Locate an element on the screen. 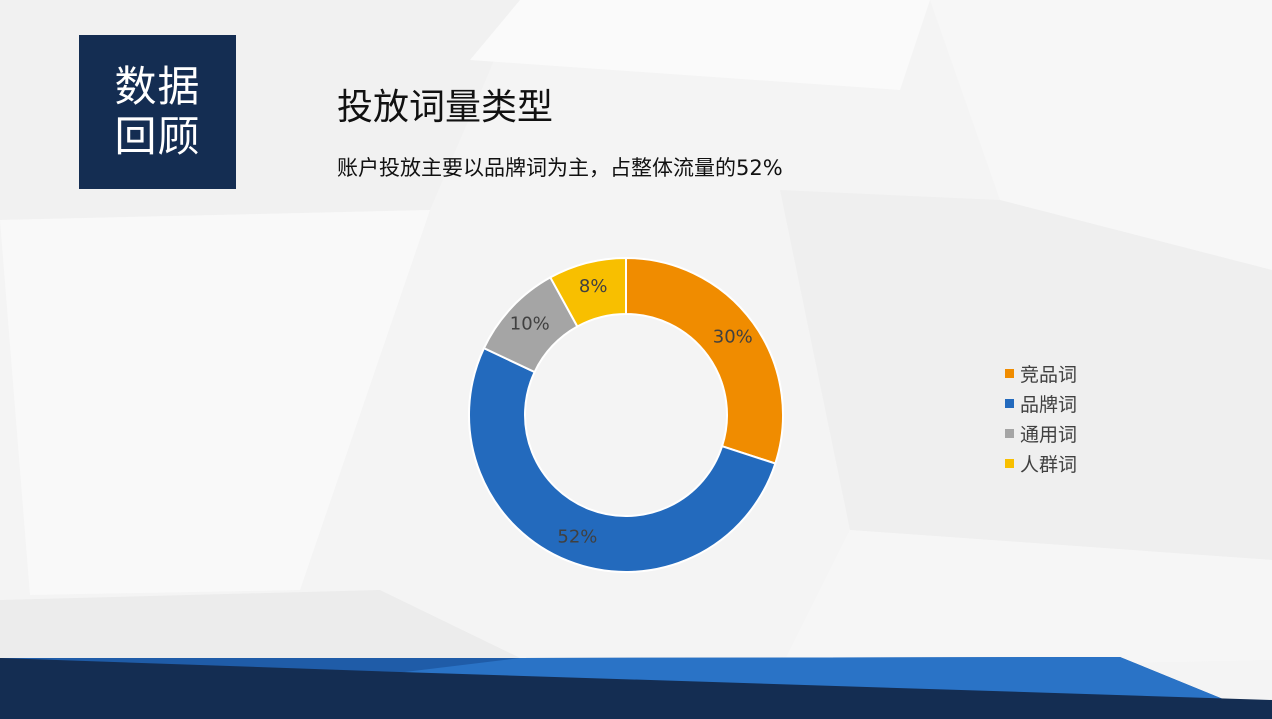  chart-subtitle: 账户投放主要以品牌词为主，占整体流量的52% is located at coordinates (560, 168).